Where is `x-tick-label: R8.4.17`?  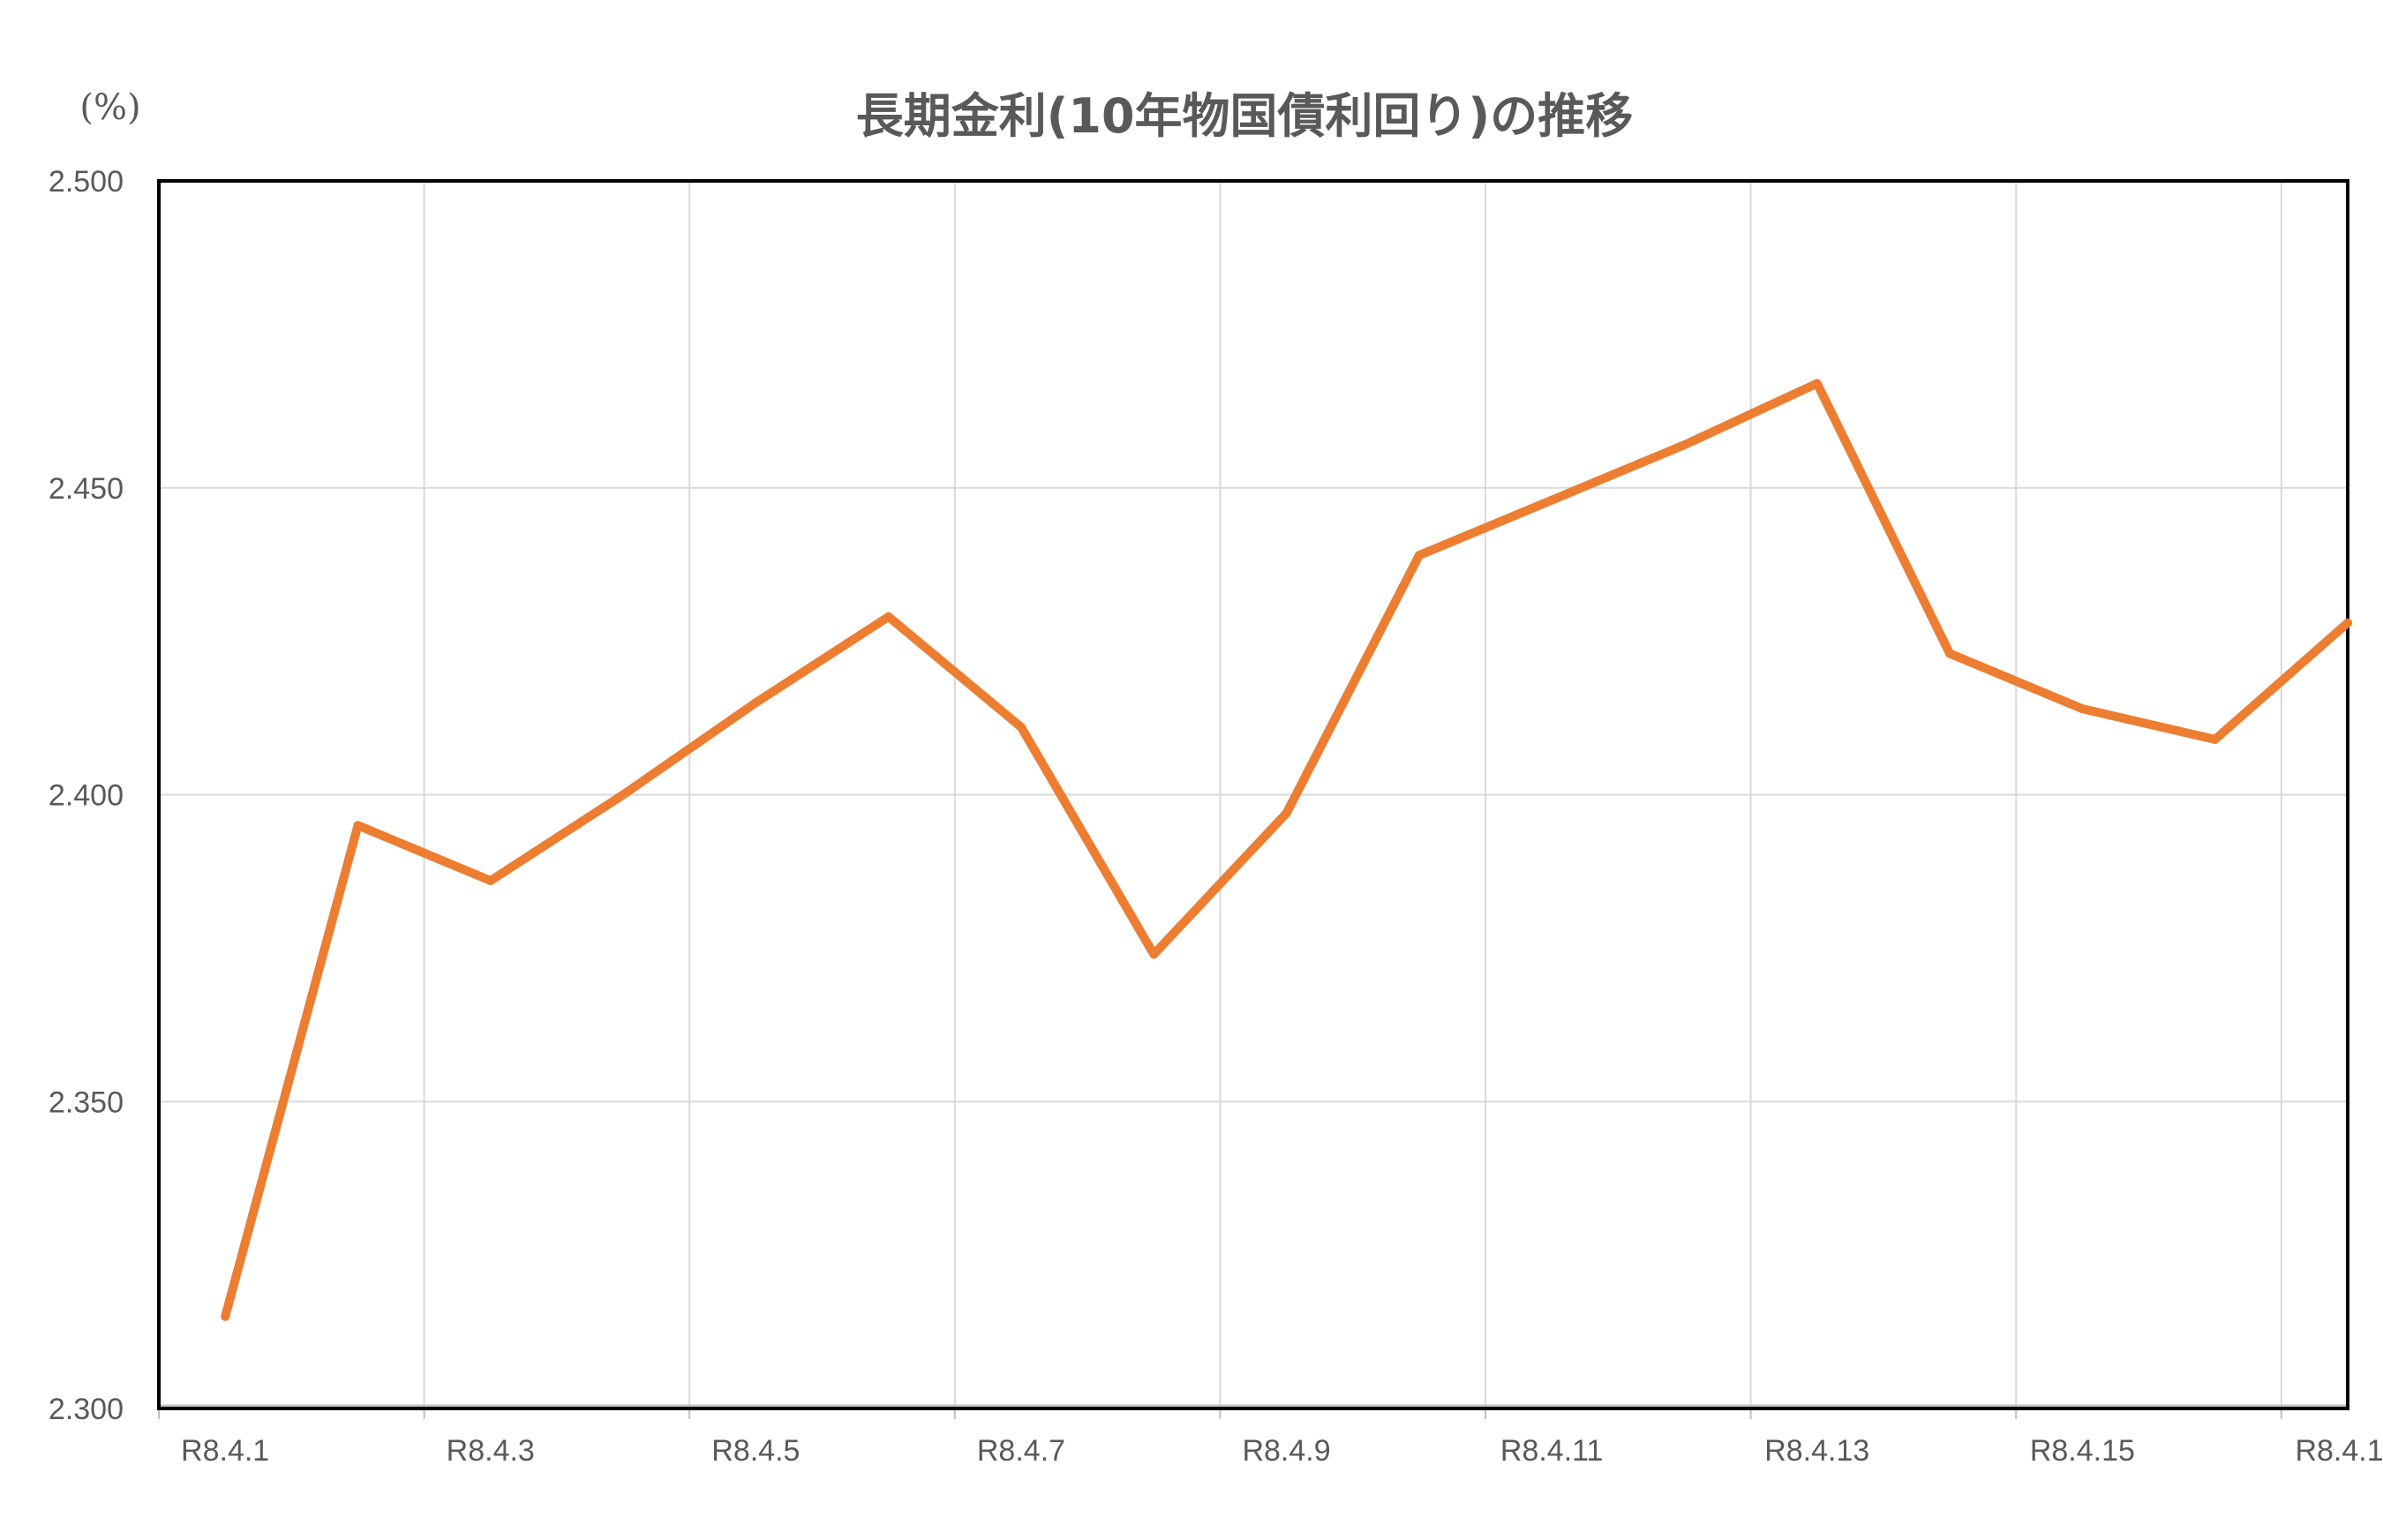 x-tick-label: R8.4.17 is located at coordinates (2339, 1451).